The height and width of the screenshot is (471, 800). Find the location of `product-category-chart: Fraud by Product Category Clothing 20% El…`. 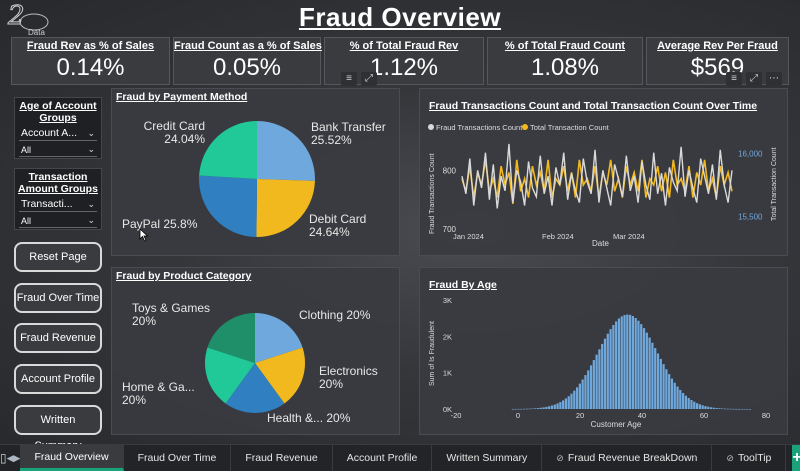

product-category-chart: Fraud by Product Category Clothing 20% El… is located at coordinates (255, 351).